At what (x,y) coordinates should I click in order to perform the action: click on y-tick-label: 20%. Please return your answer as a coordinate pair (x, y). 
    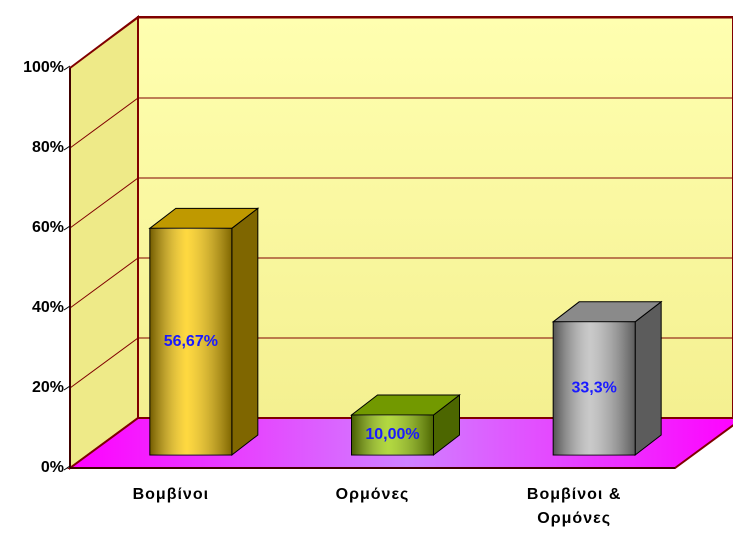
    Looking at the image, I should click on (48, 387).